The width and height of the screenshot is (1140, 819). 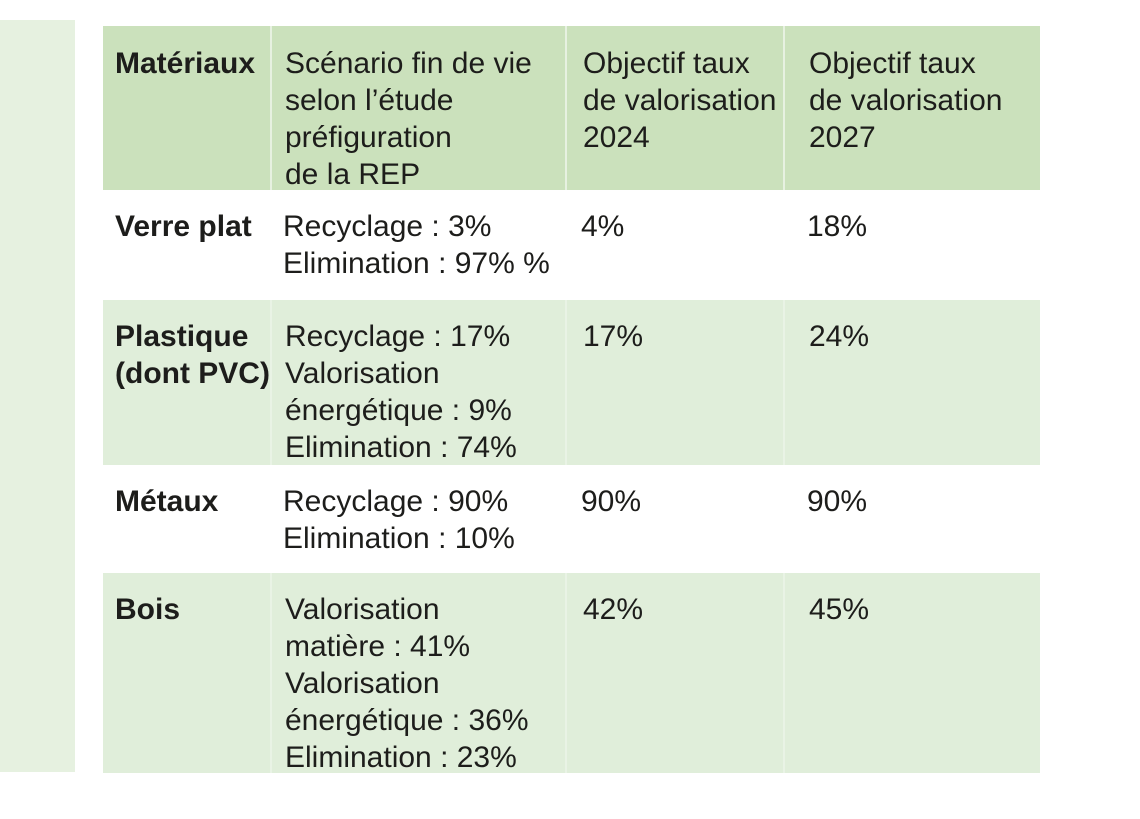 I want to click on row-metaux-material: Métaux, so click(x=167, y=501).